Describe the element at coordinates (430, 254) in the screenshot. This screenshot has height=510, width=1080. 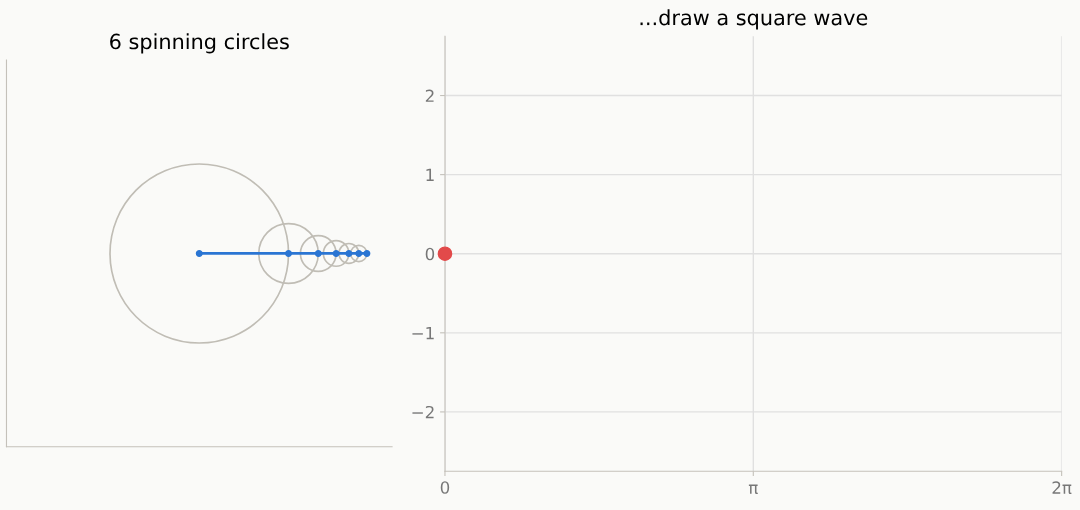
I see `y-tick-label: 0` at that location.